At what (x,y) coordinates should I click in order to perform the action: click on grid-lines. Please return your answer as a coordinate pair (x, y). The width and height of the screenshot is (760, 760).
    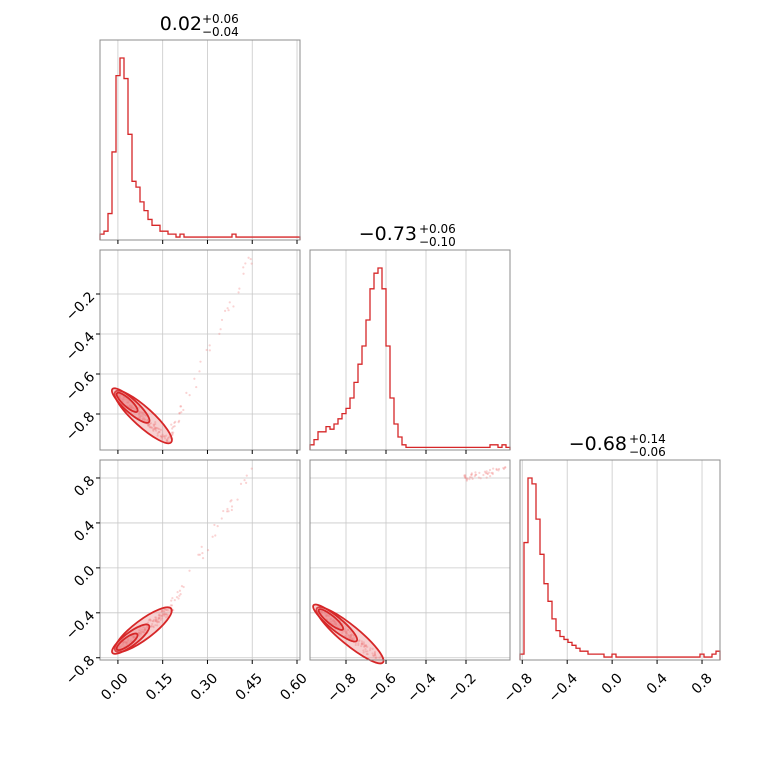
    Looking at the image, I should click on (406, 350).